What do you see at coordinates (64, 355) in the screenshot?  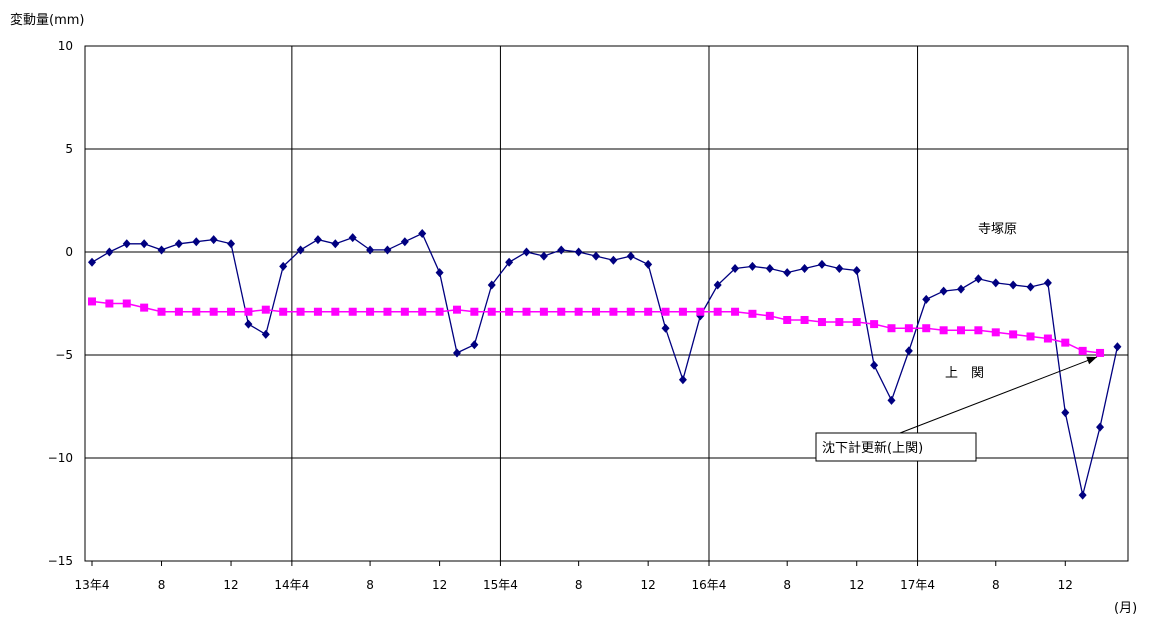 I see `y-tick-label: −5` at bounding box center [64, 355].